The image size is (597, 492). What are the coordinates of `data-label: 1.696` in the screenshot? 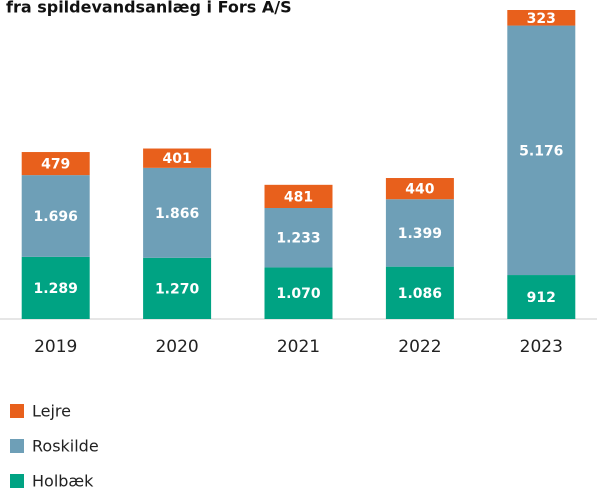 It's located at (56, 217).